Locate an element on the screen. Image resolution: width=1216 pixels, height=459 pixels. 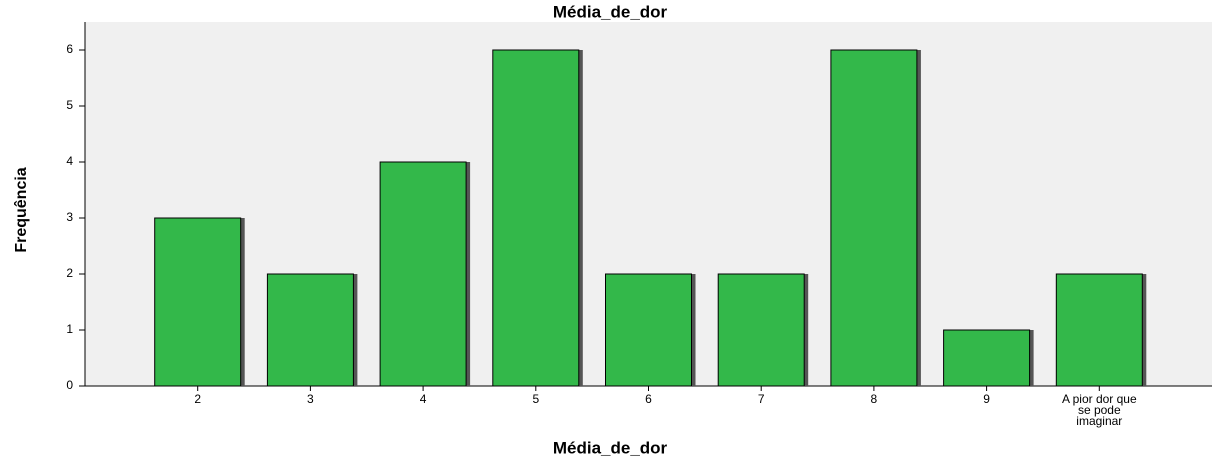
y-tick-label: 5 is located at coordinates (69, 105).